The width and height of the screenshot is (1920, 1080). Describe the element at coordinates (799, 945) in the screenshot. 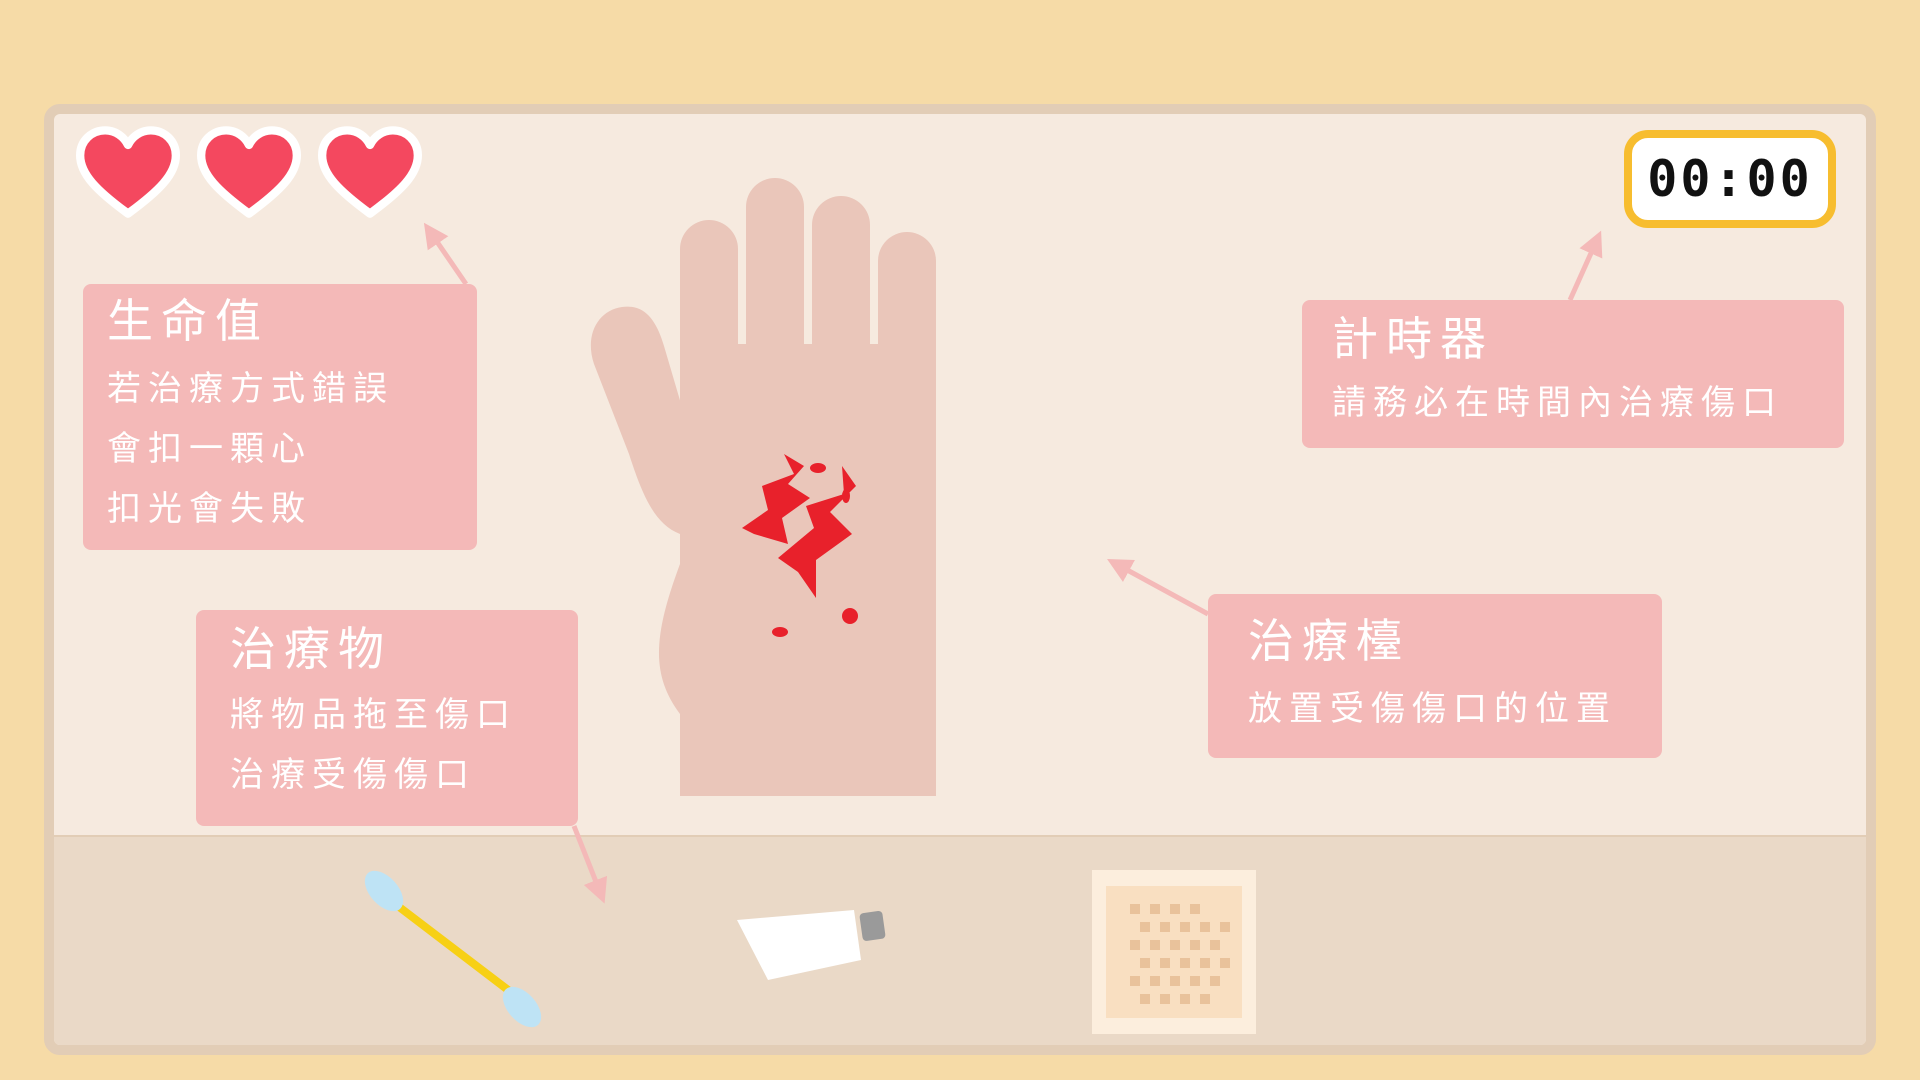

I see `tube-body` at that location.